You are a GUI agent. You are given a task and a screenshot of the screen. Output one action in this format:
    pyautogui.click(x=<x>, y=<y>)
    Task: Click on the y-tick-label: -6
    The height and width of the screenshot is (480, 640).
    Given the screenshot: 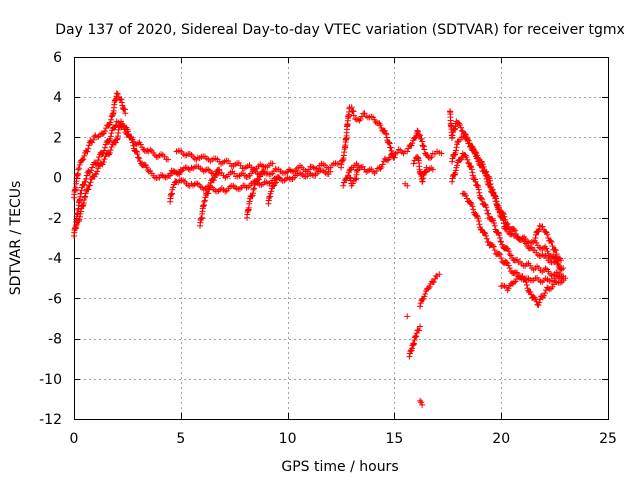 What is the action you would take?
    pyautogui.click(x=55, y=299)
    